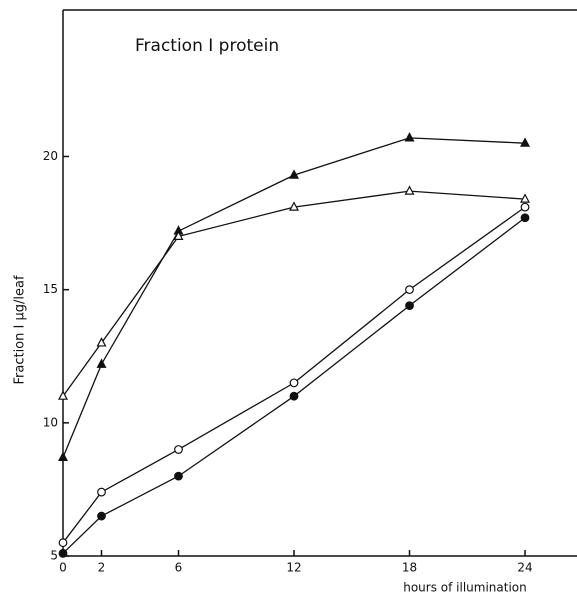 This screenshot has height=596, width=577. Describe the element at coordinates (293, 568) in the screenshot. I see `x-tick-label: 12` at that location.